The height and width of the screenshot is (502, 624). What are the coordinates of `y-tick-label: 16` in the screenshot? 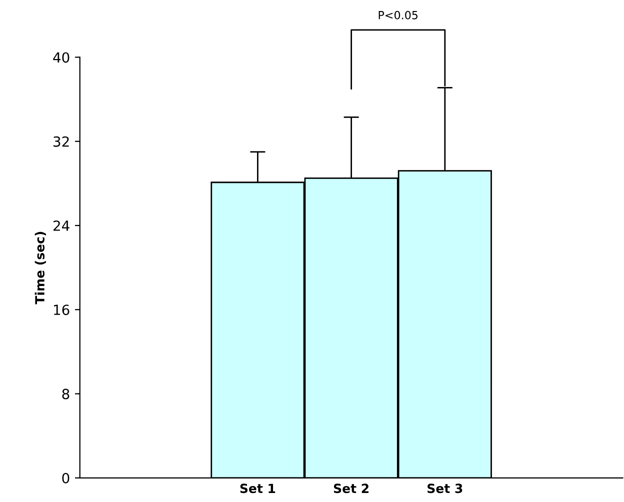 It's located at (62, 310).